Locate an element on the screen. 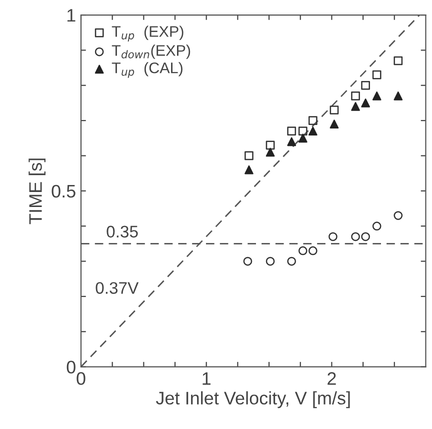  x-axis-title: Jet Inlet Velocity, V [m/s] is located at coordinates (253, 399).